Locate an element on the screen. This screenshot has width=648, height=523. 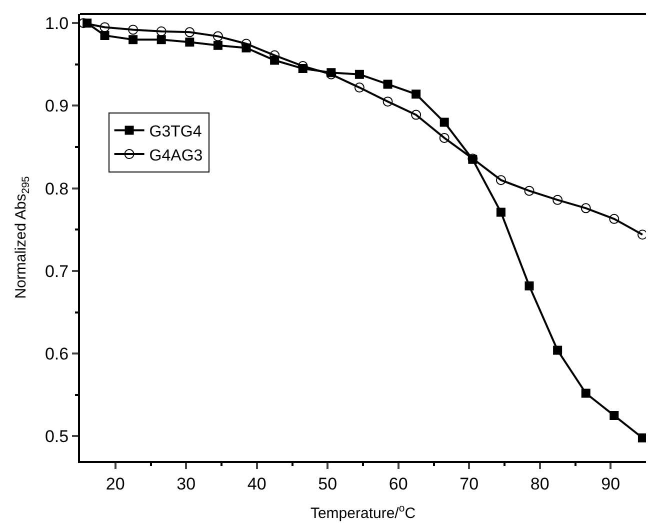
y-tick-label: 0.9 is located at coordinates (56, 106).